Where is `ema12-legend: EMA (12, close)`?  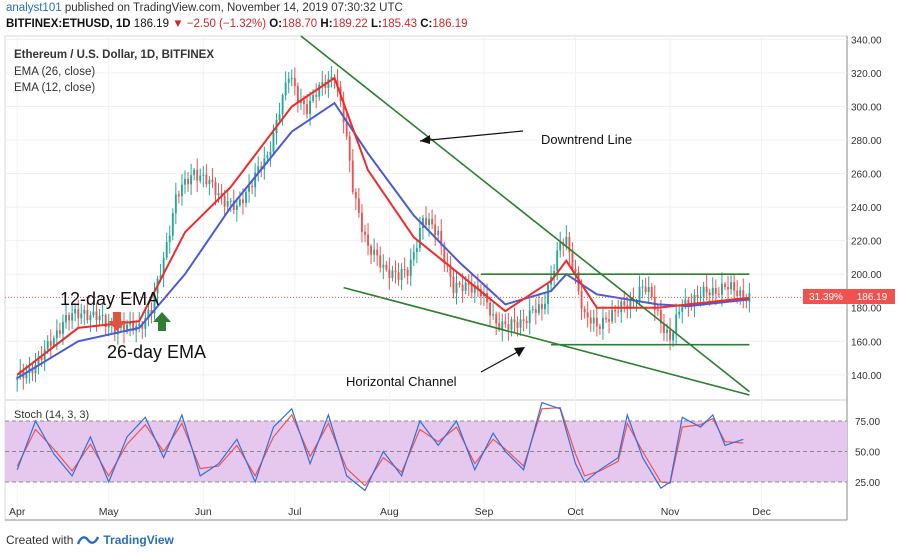 ema12-legend: EMA (12, close) is located at coordinates (54, 88).